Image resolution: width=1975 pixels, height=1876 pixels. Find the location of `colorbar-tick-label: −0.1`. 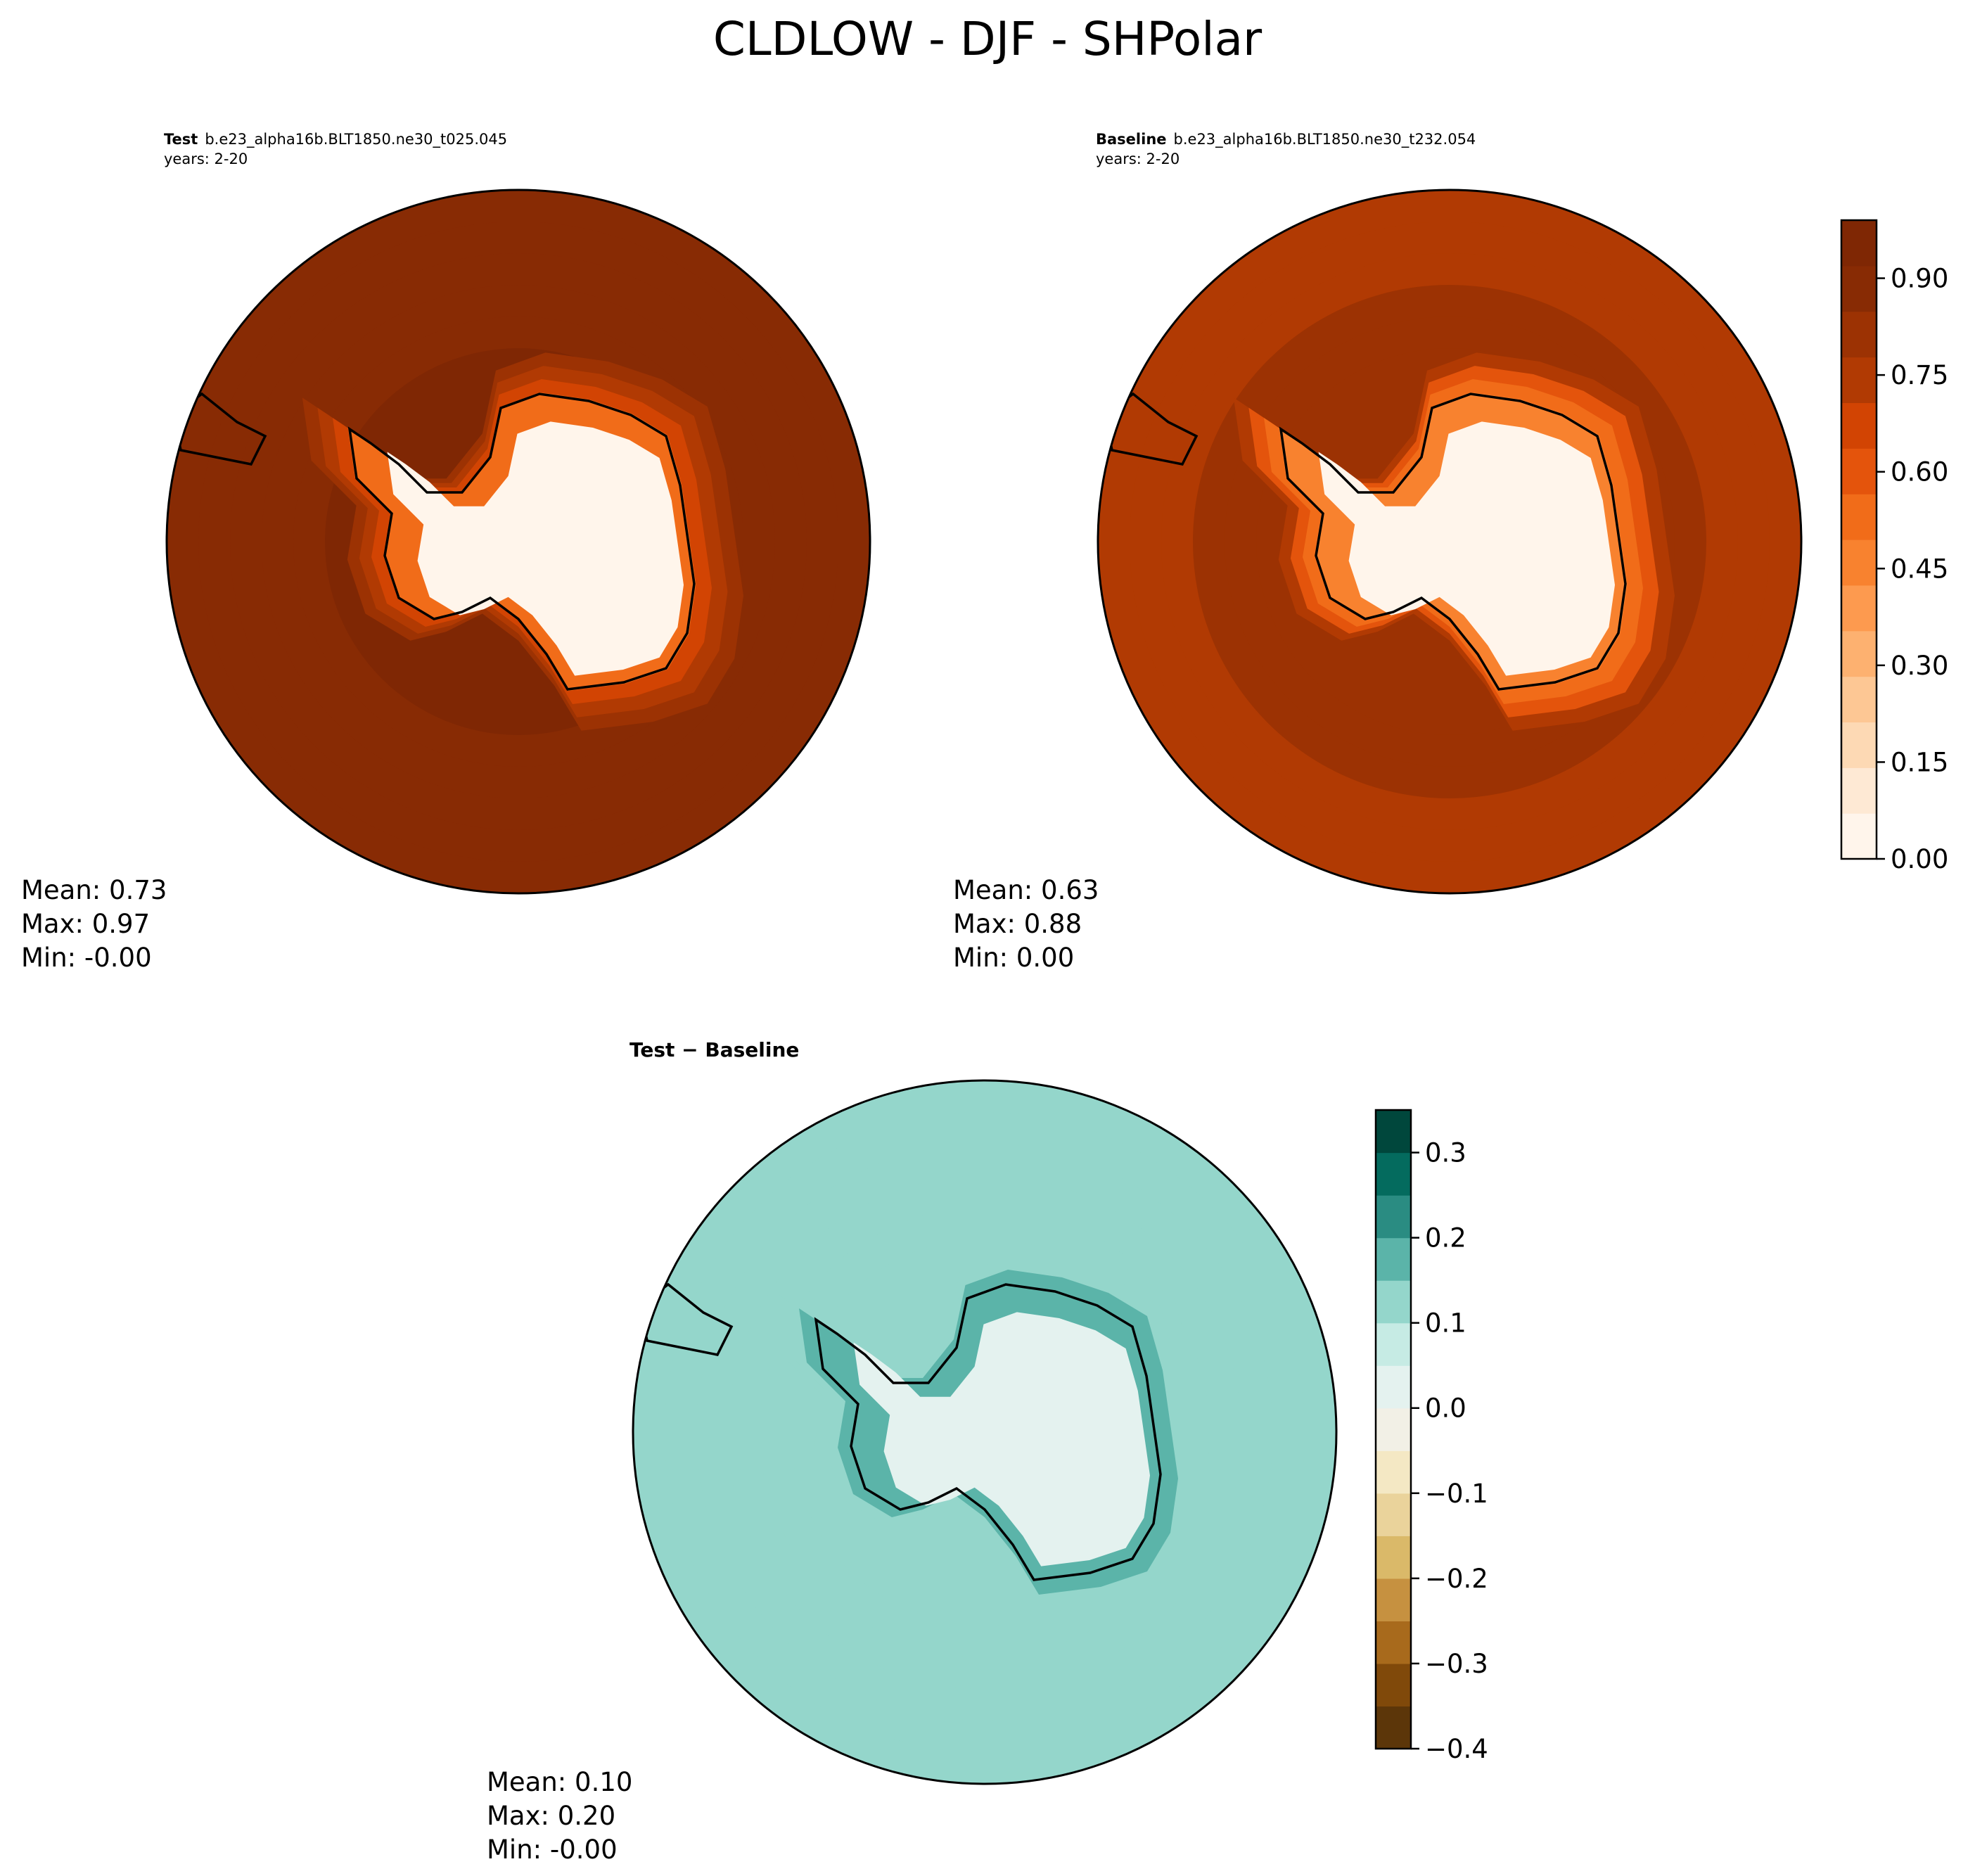

colorbar-tick-label: −0.1 is located at coordinates (1456, 1494).